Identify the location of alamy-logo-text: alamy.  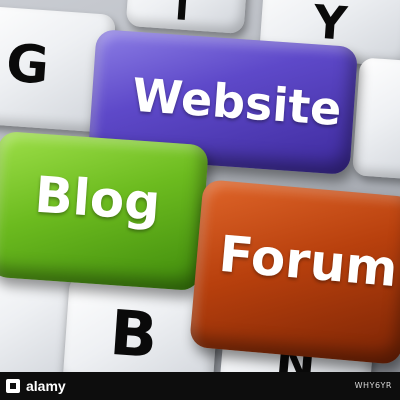
(46, 386).